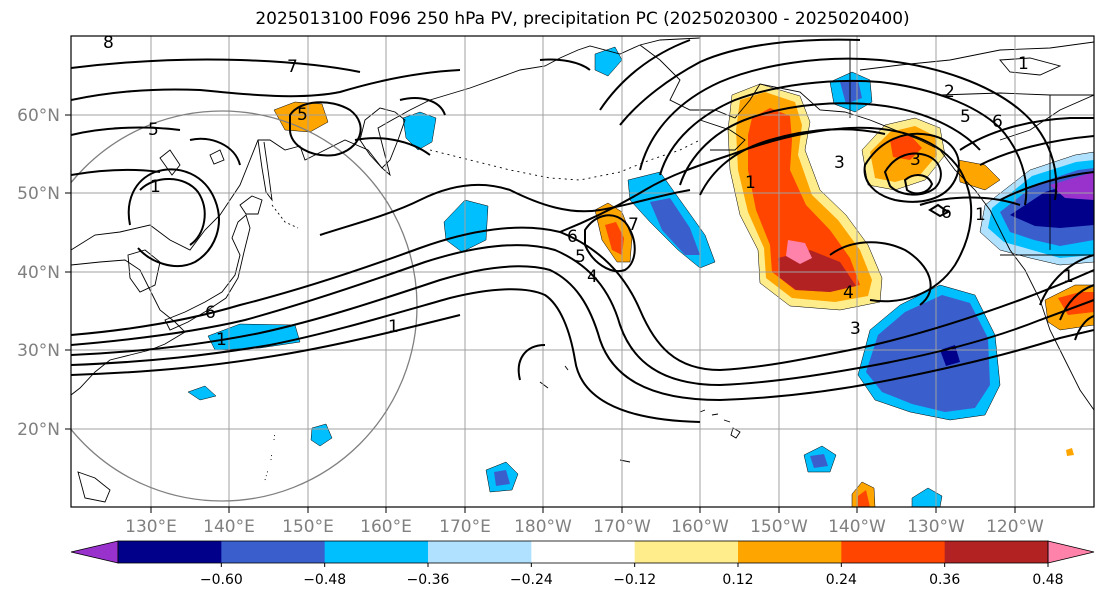 The width and height of the screenshot is (1105, 601). I want to click on colorbar-tick-label: −0.60, so click(221, 580).